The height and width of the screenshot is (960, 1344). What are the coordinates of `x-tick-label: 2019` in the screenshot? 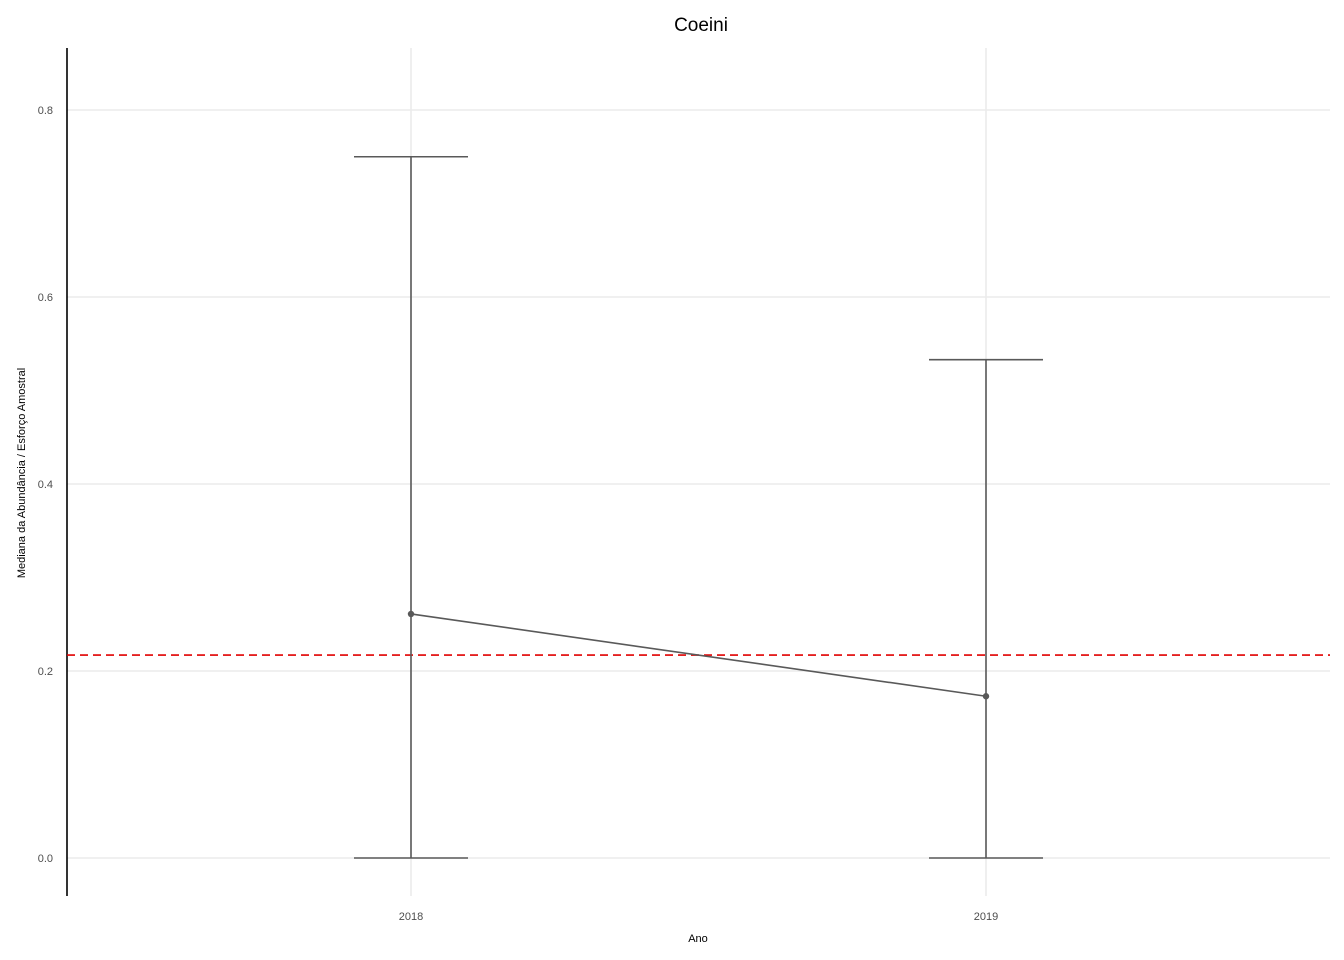 It's located at (986, 917).